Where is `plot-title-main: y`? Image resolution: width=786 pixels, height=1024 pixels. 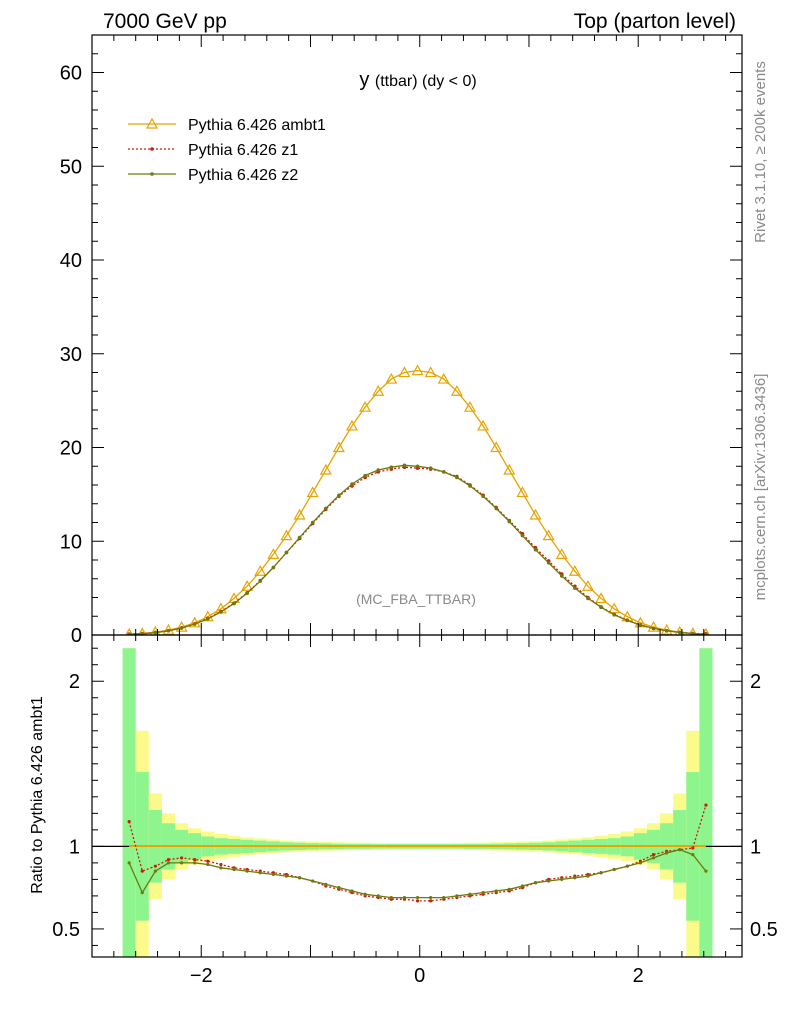
plot-title-main: y is located at coordinates (367, 80).